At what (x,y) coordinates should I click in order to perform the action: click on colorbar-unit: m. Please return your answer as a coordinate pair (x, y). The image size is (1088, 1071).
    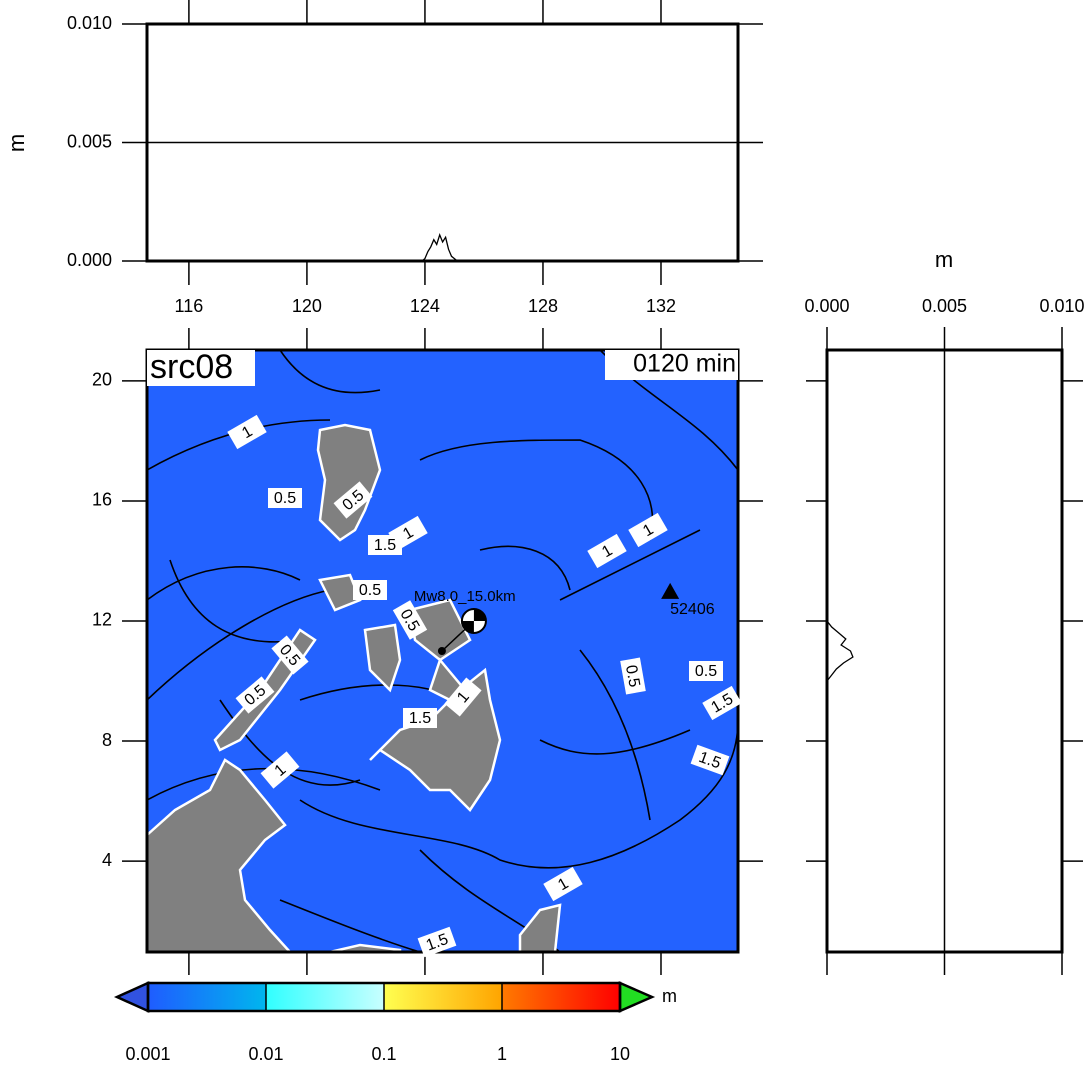
    Looking at the image, I should click on (669, 996).